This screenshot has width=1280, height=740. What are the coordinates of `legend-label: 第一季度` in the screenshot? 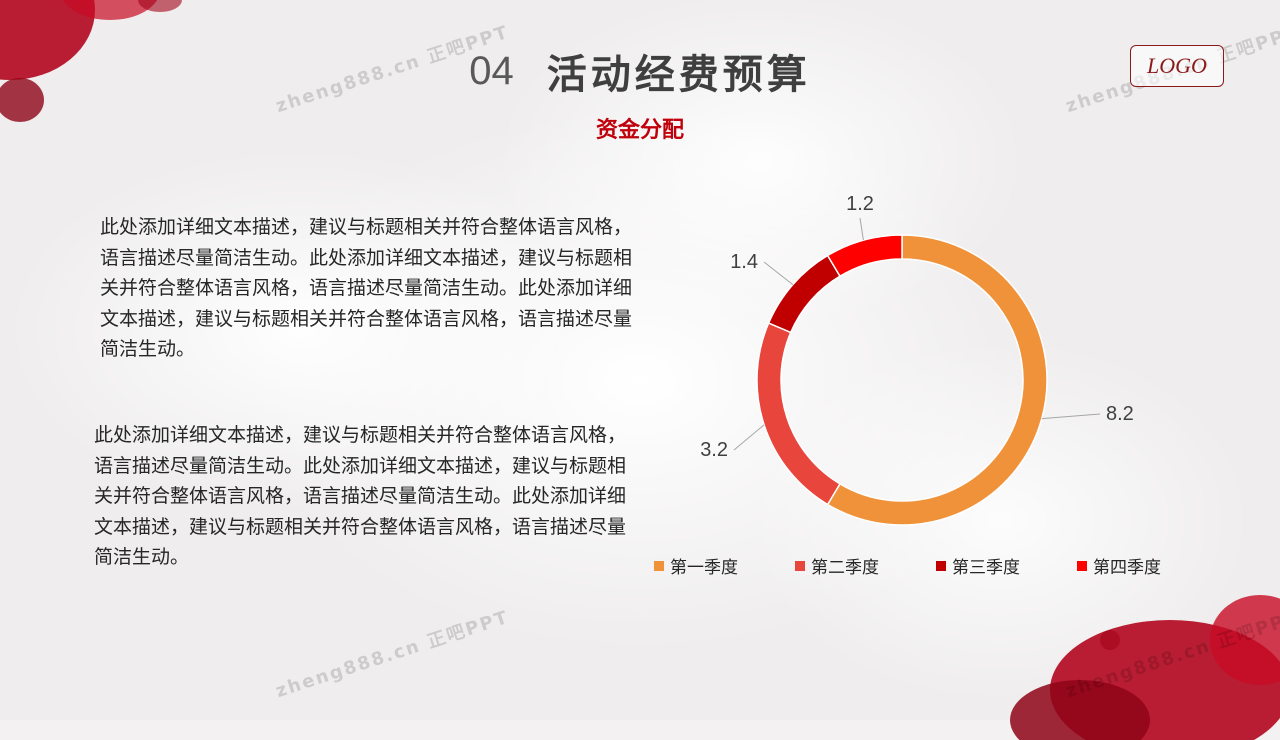 It's located at (704, 568).